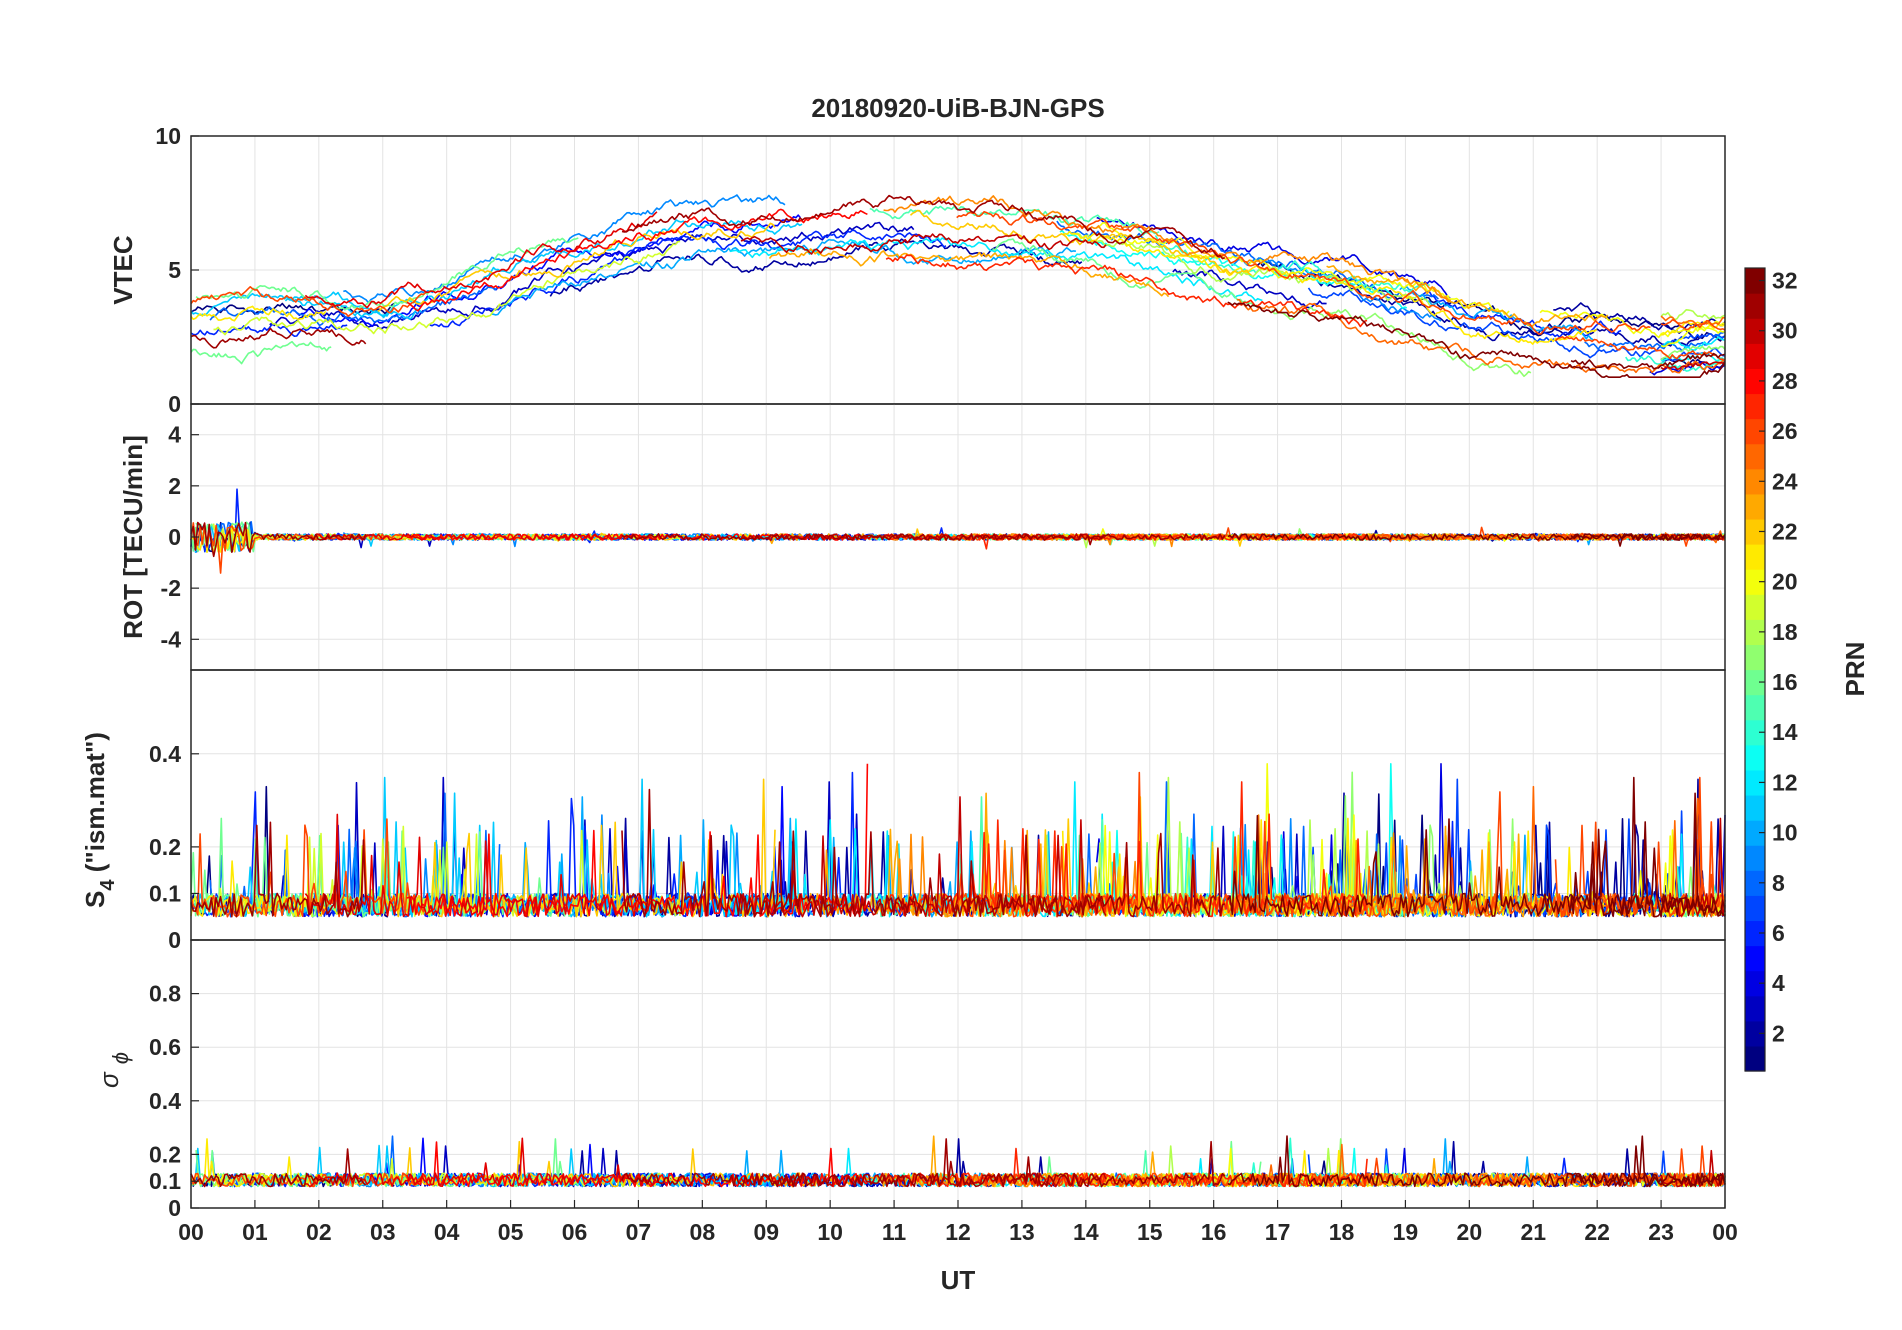 Image resolution: width=1902 pixels, height=1330 pixels. What do you see at coordinates (958, 1232) in the screenshot?
I see `xtick-label: 12` at bounding box center [958, 1232].